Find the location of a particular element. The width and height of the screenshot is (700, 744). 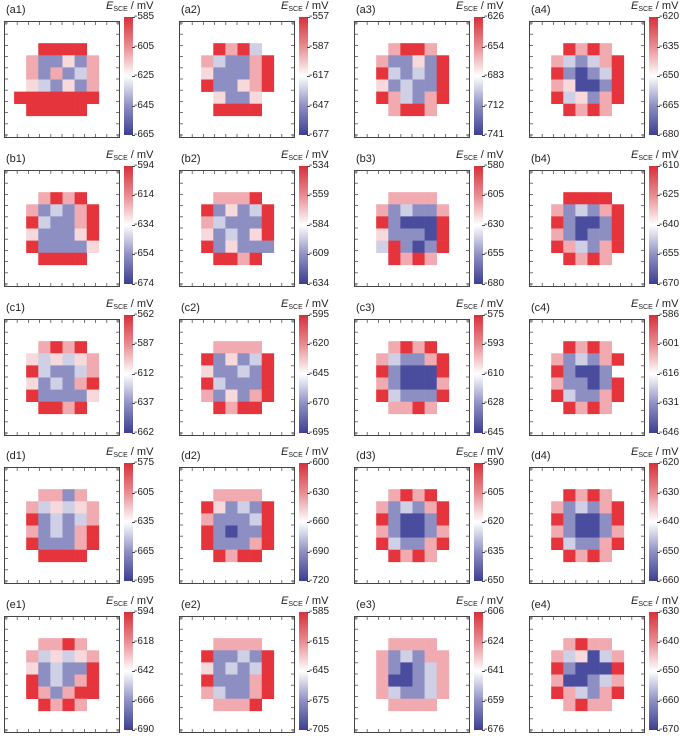

colorbar-tick-label: -620 is located at coordinates (668, 16).